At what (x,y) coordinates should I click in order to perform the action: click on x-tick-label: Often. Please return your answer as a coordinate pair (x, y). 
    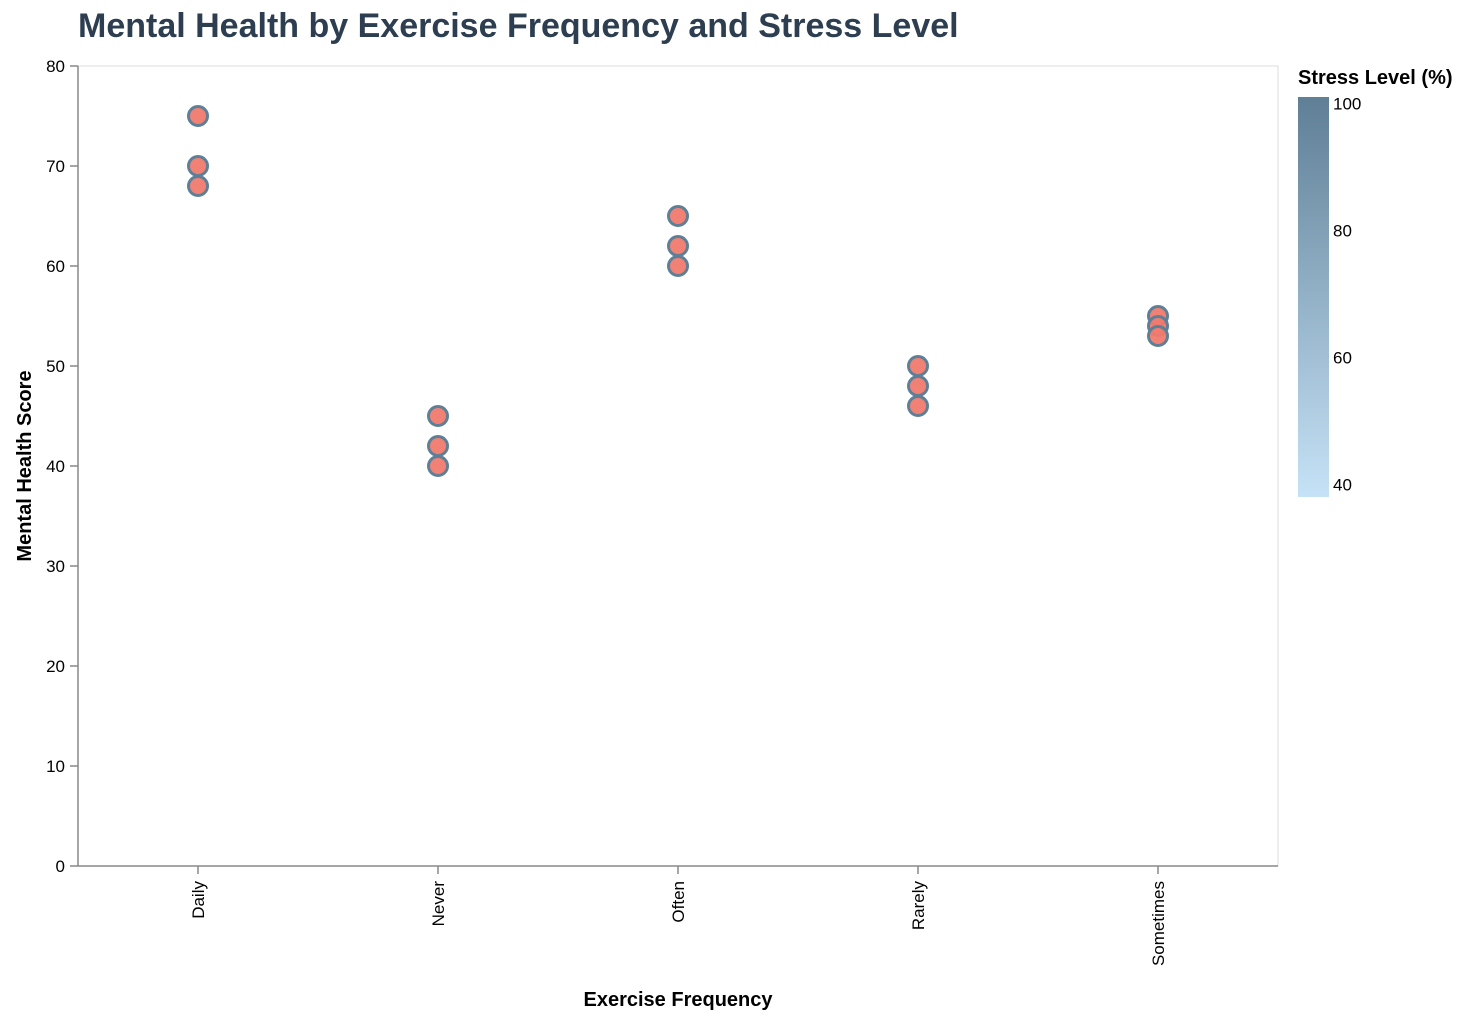
    Looking at the image, I should click on (678, 902).